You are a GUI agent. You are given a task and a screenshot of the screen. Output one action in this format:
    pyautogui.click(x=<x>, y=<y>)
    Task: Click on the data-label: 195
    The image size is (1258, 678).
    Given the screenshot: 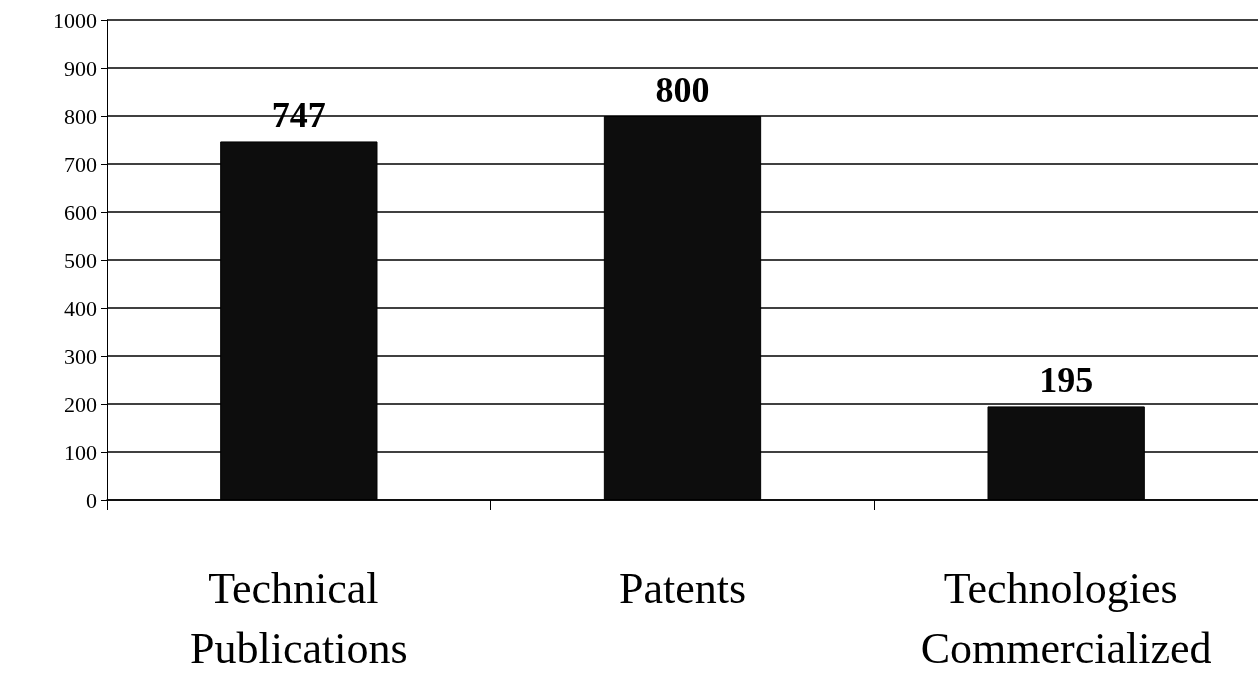 What is the action you would take?
    pyautogui.click(x=1066, y=380)
    